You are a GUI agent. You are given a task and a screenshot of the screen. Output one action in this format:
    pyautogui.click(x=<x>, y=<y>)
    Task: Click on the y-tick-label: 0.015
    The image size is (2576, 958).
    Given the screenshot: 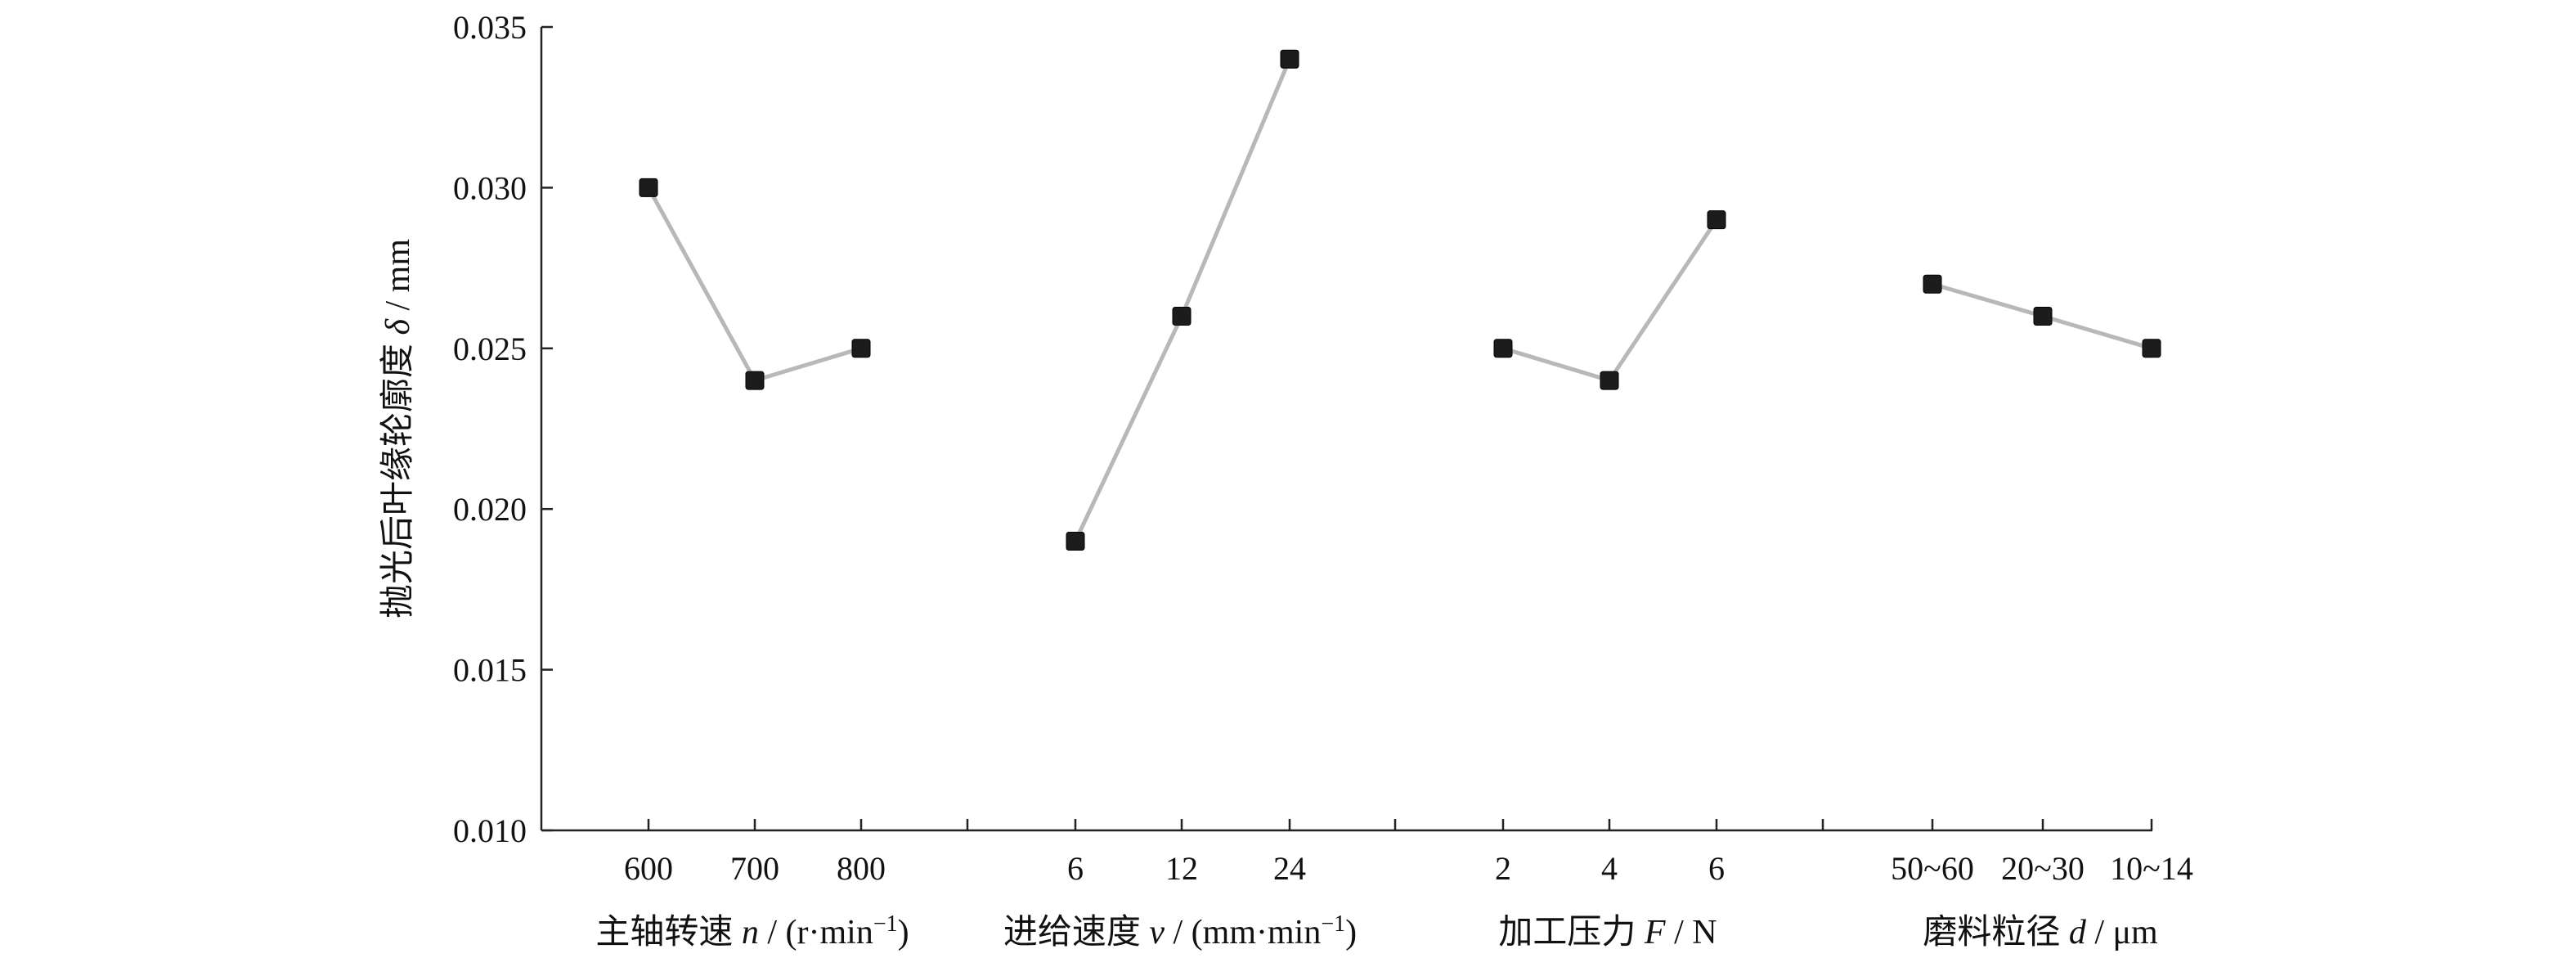 What is the action you would take?
    pyautogui.click(x=490, y=670)
    